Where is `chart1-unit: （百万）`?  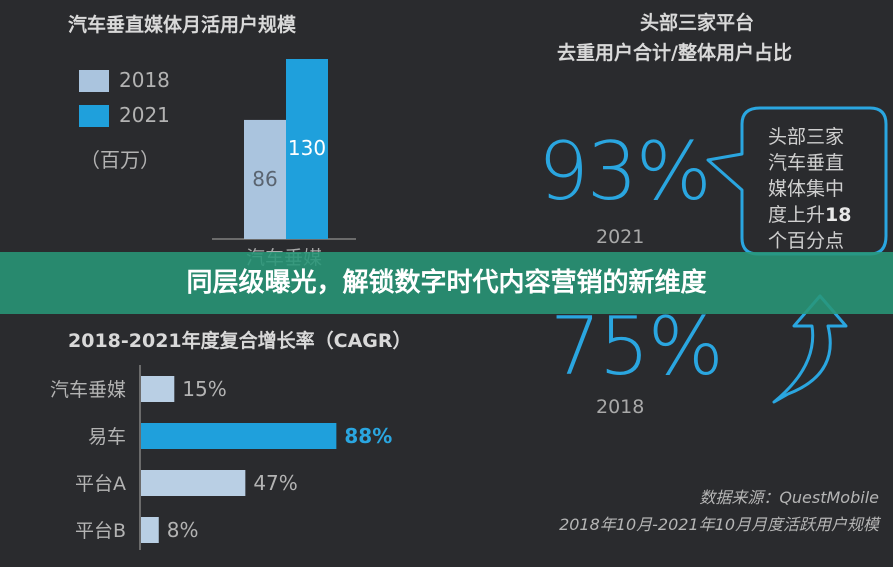
chart1-unit: （百万） is located at coordinates (120, 160).